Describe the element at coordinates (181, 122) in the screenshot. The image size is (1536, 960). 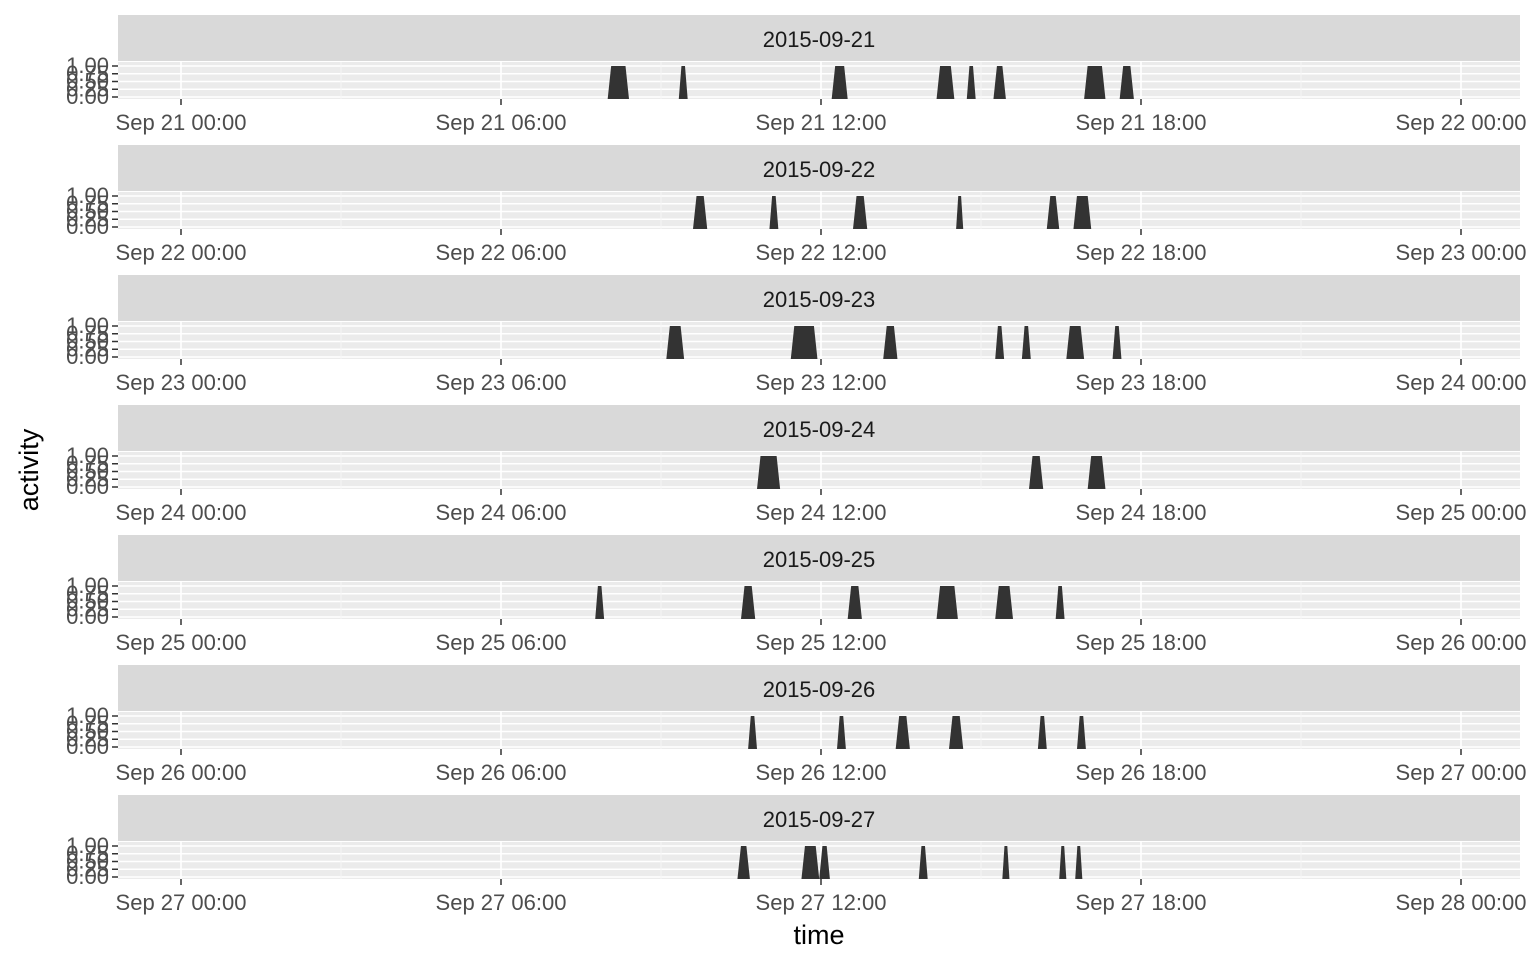
I see `x-tick-label: Sep 21 00:00` at that location.